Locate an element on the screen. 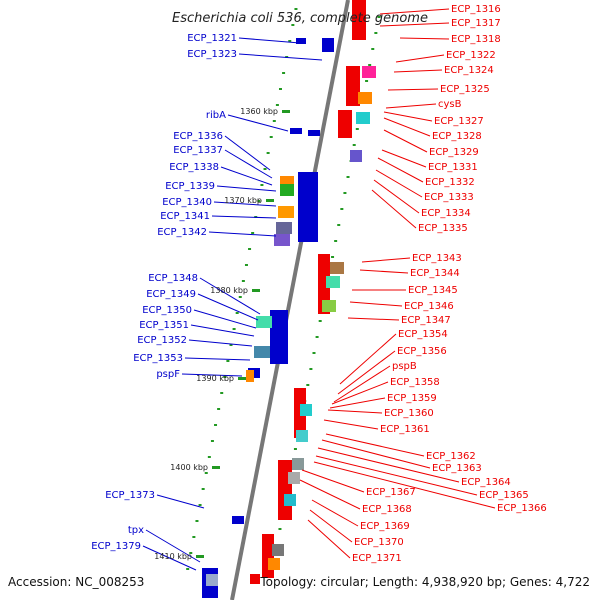 This screenshot has height=600, width=600. gene-label-left: ECP_1338 is located at coordinates (194, 167).